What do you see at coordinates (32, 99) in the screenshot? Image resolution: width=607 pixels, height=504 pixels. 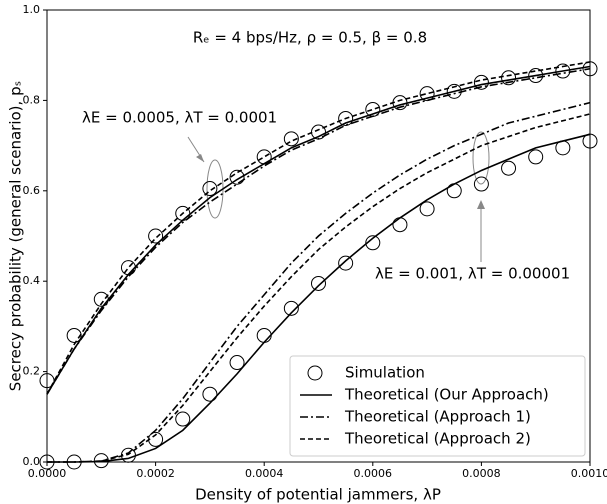 I see `y-tick-label: 0.8` at bounding box center [32, 99].